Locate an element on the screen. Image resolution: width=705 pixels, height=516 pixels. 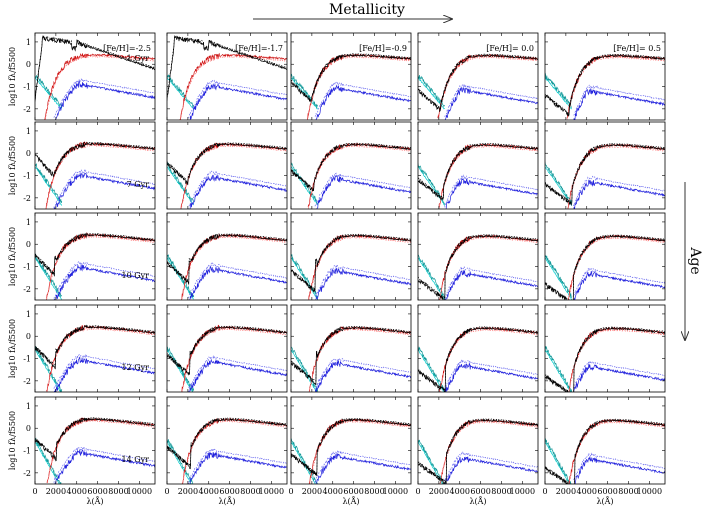
metallicity-column-label: [Fe/H]=-0.9 is located at coordinates (383, 48).